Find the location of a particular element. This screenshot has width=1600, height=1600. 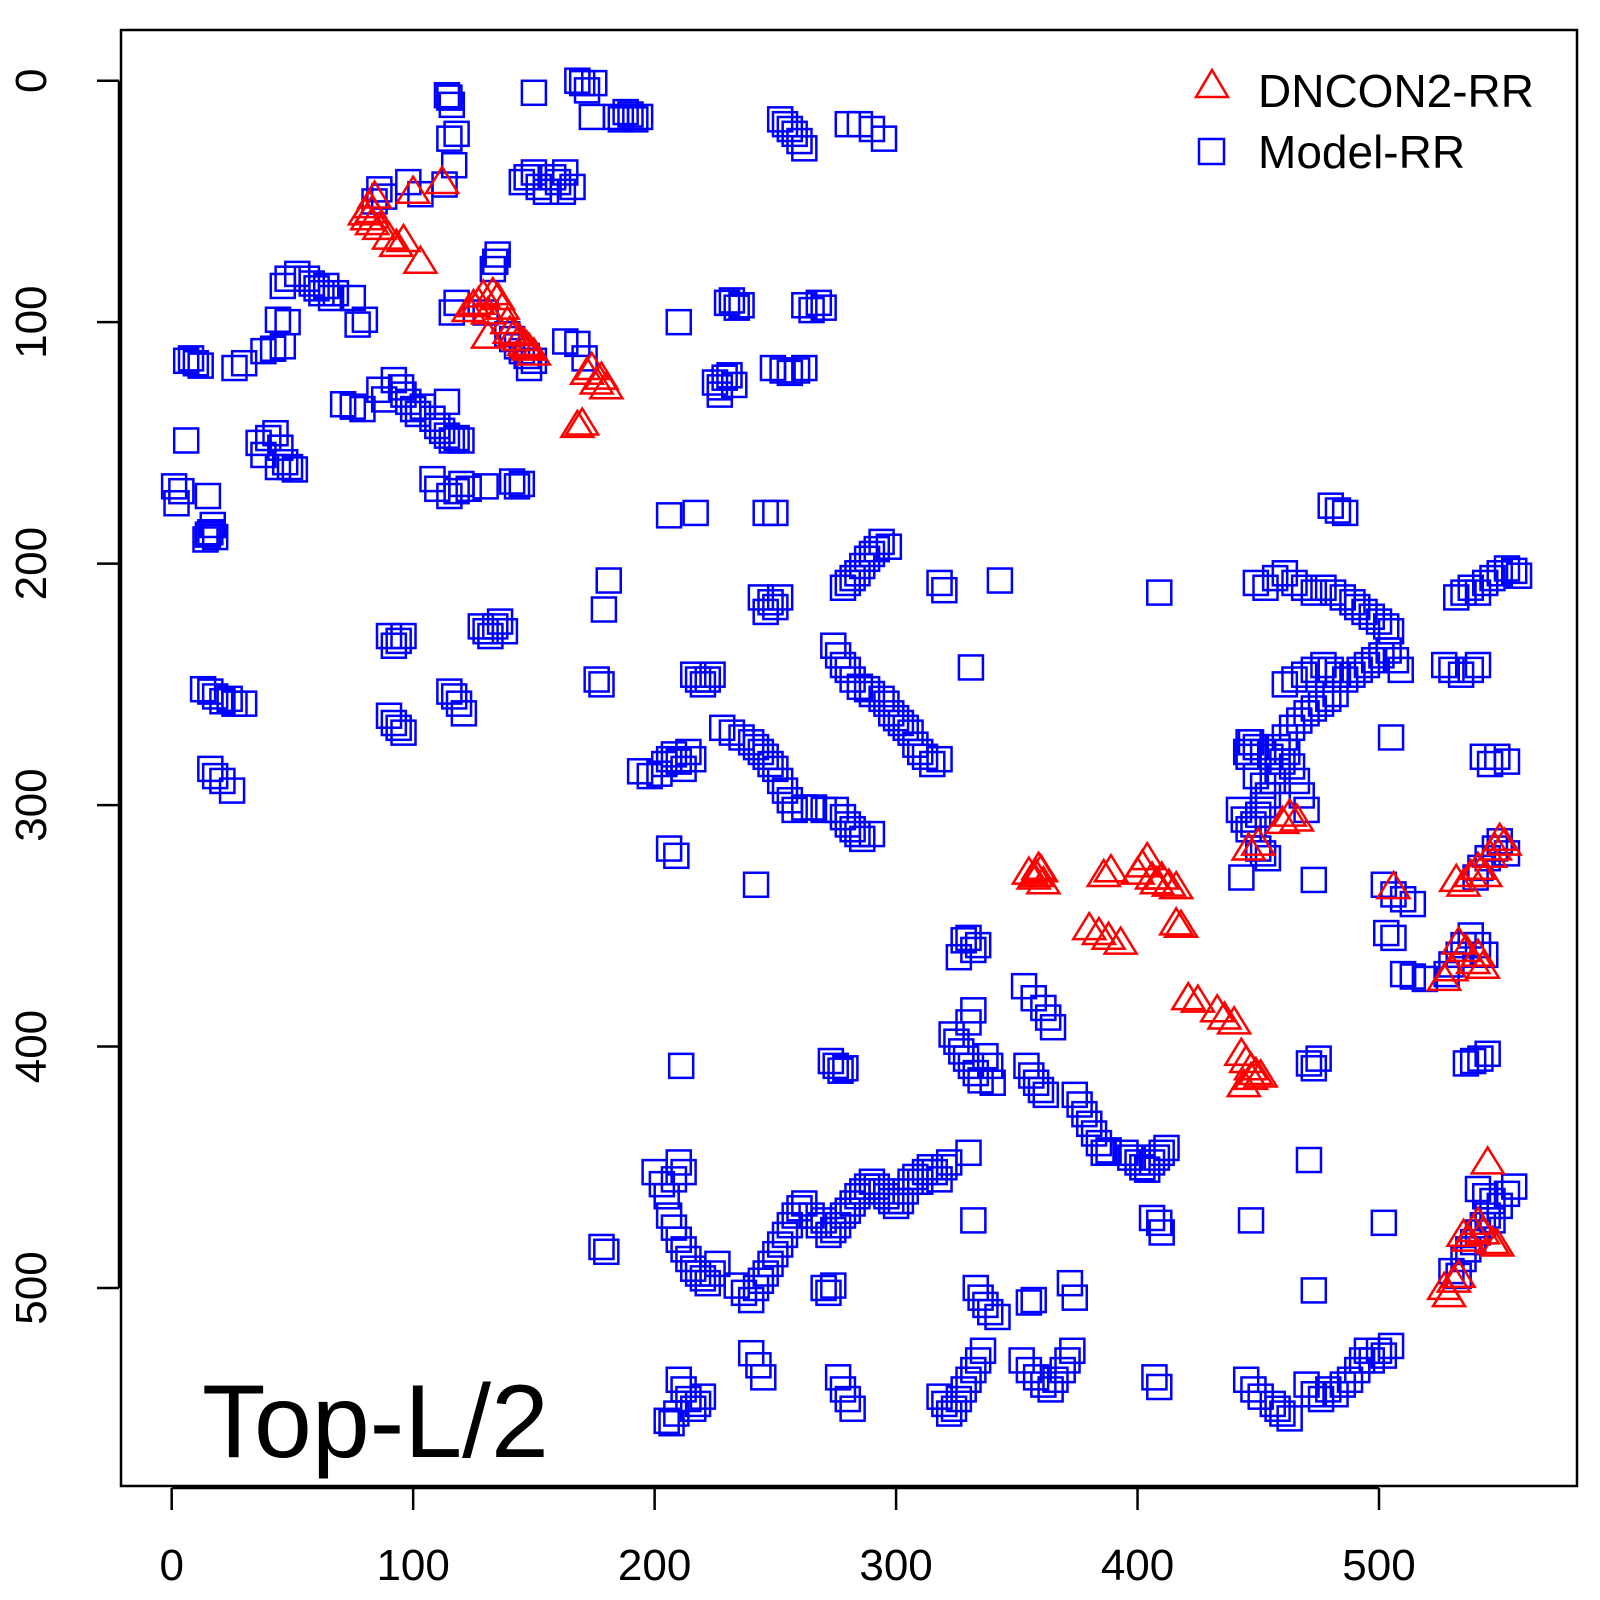

legend: DNCON2-RR Model-RR is located at coordinates (1363, 121).